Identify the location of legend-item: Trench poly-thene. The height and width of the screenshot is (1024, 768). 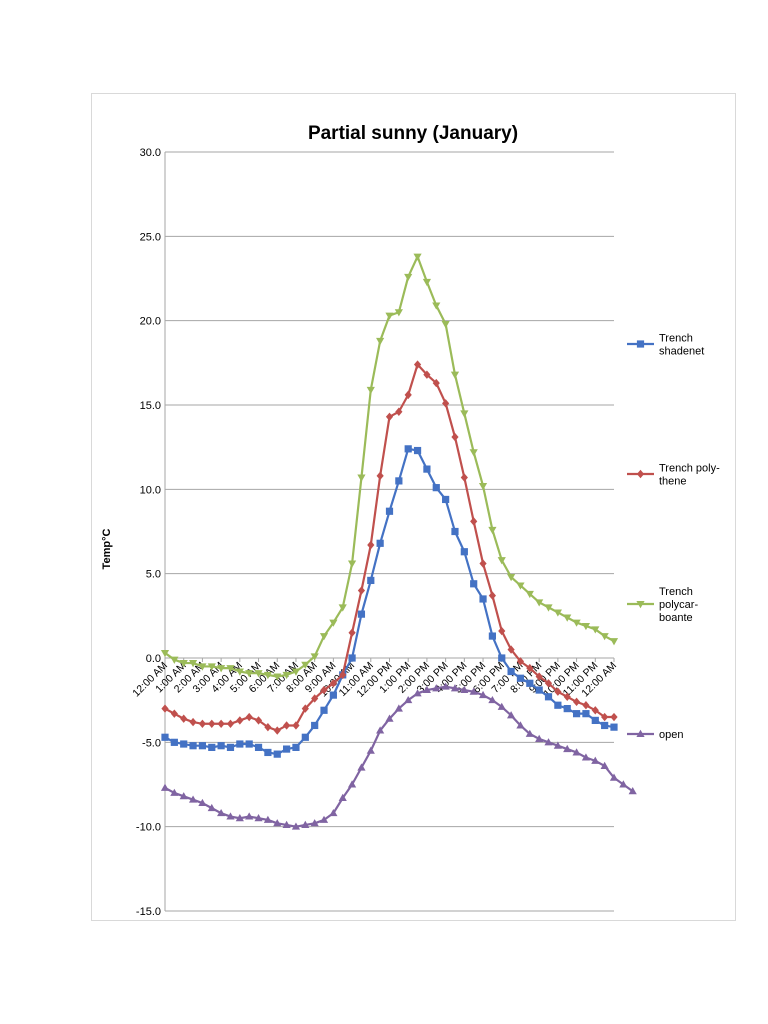
(673, 475).